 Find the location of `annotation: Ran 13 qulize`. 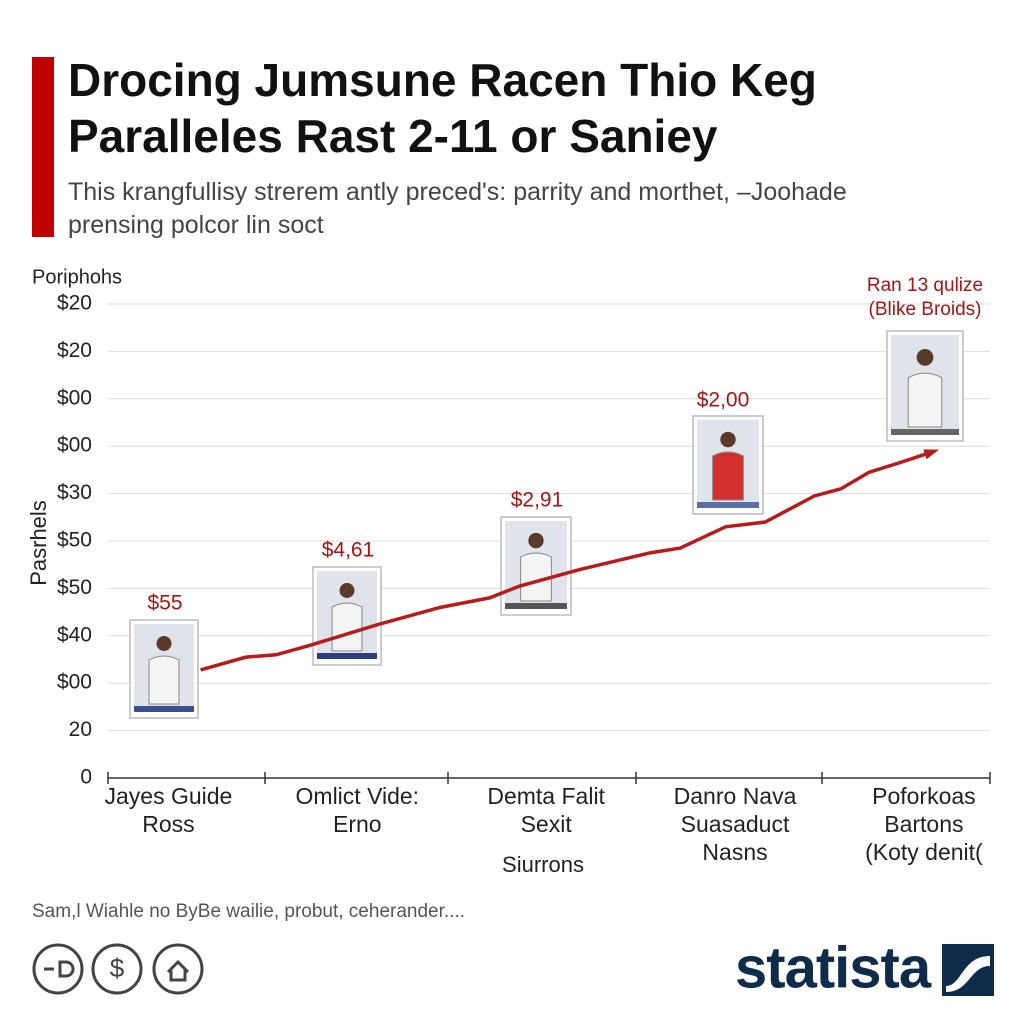

annotation: Ran 13 qulize is located at coordinates (925, 285).